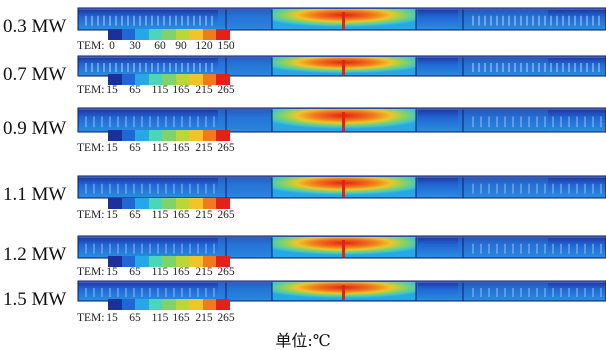 The image size is (606, 350). What do you see at coordinates (35, 194) in the screenshot?
I see `row-label: 1.1 MW` at bounding box center [35, 194].